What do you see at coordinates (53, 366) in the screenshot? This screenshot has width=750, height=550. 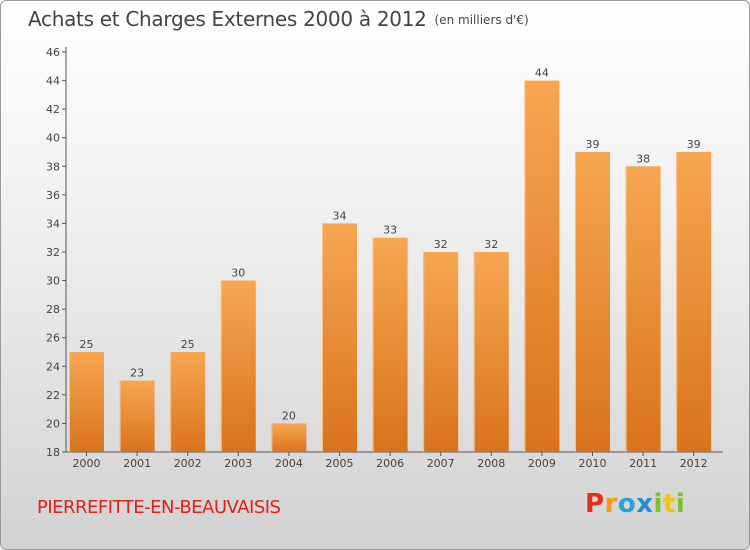 I see `y-tick-label: 24` at bounding box center [53, 366].